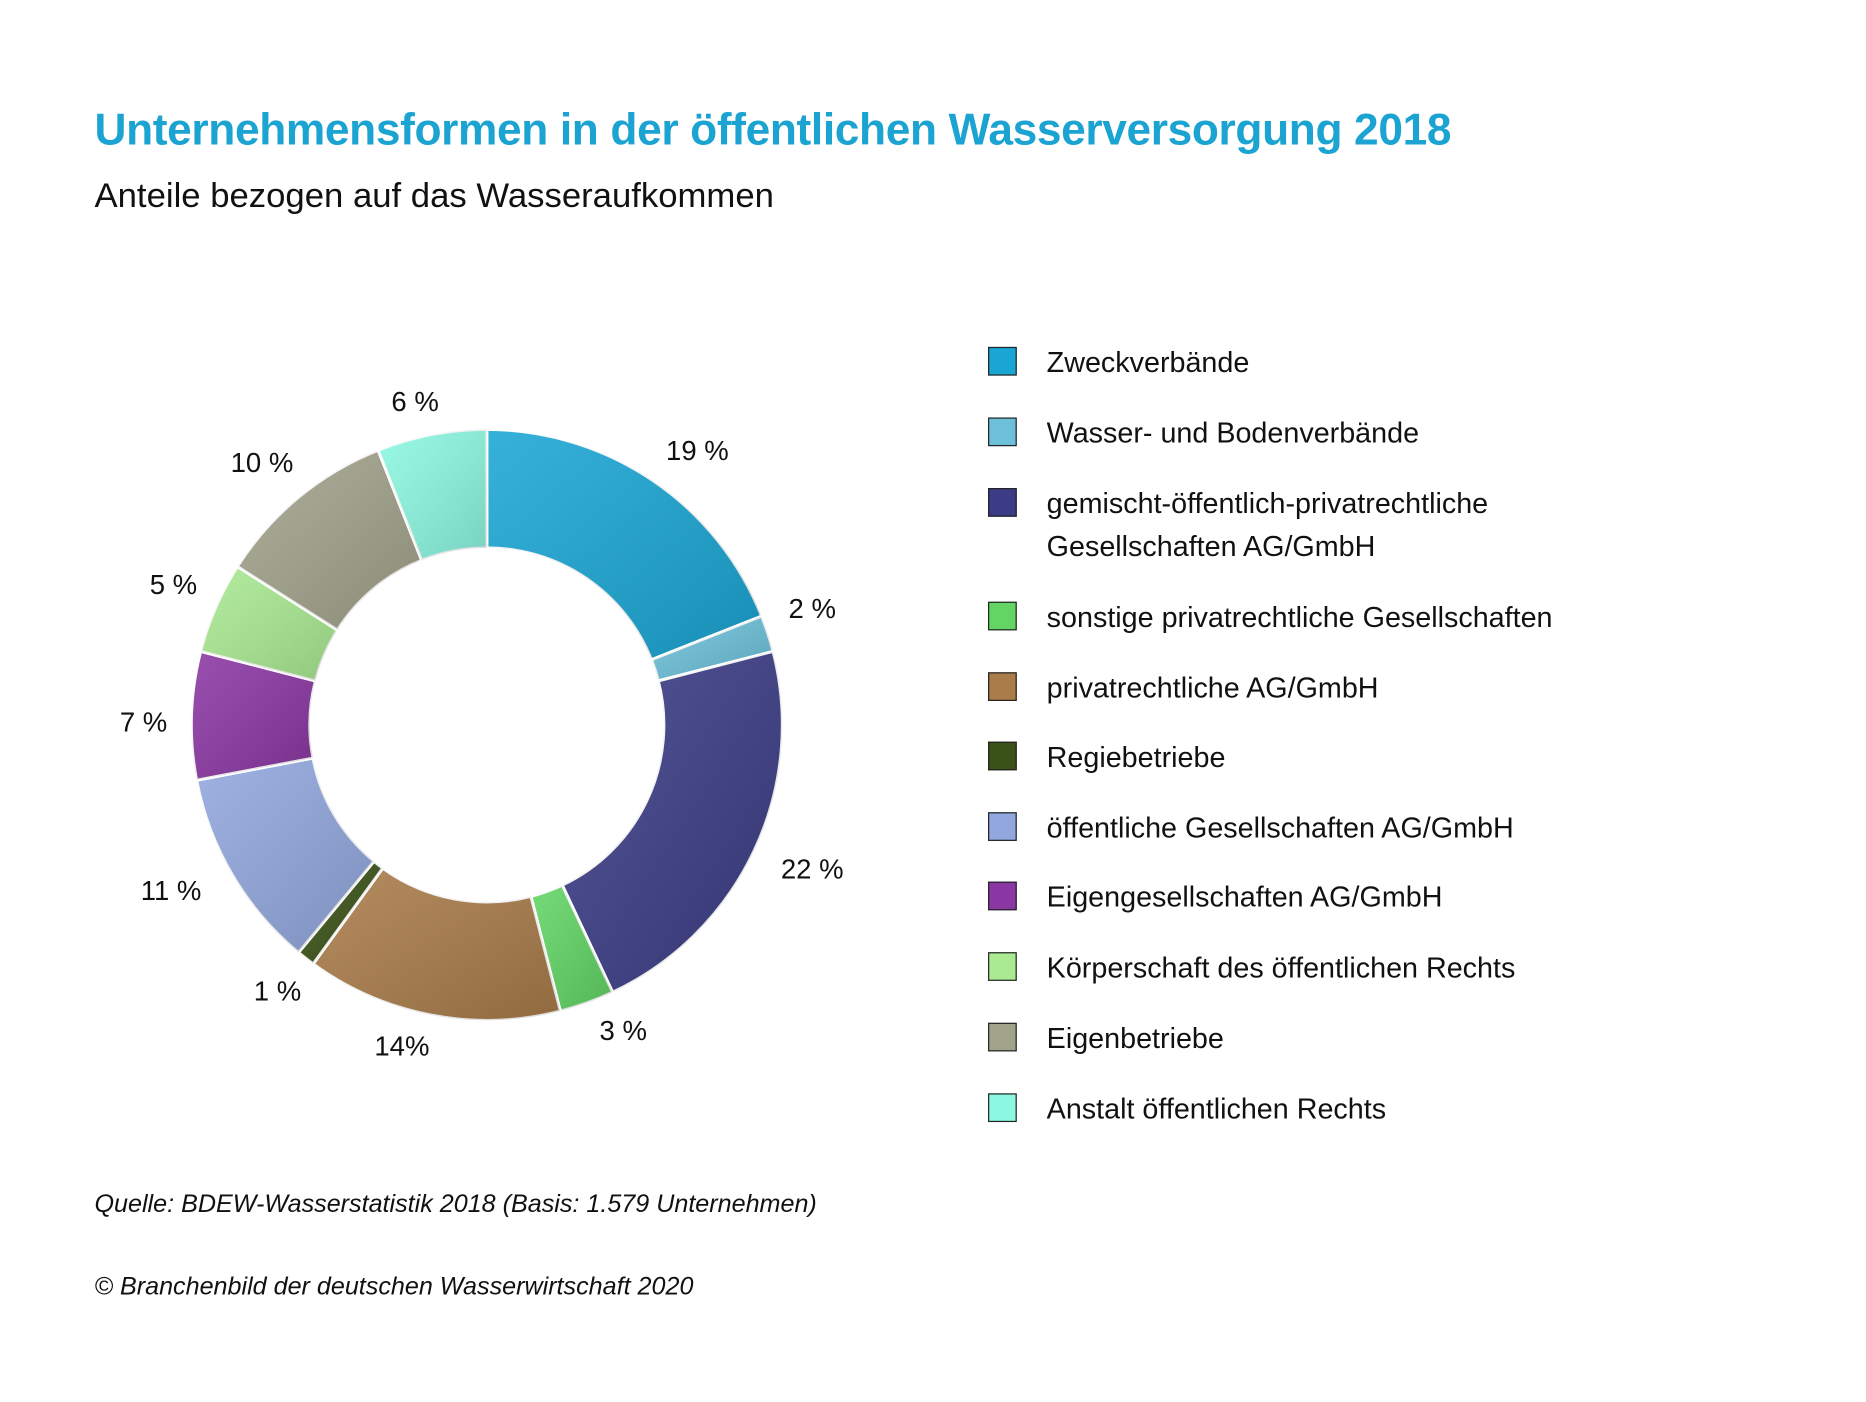 The height and width of the screenshot is (1402, 1866). I want to click on legend-label: Anstalt öffentlichen Rechts, so click(1216, 1110).